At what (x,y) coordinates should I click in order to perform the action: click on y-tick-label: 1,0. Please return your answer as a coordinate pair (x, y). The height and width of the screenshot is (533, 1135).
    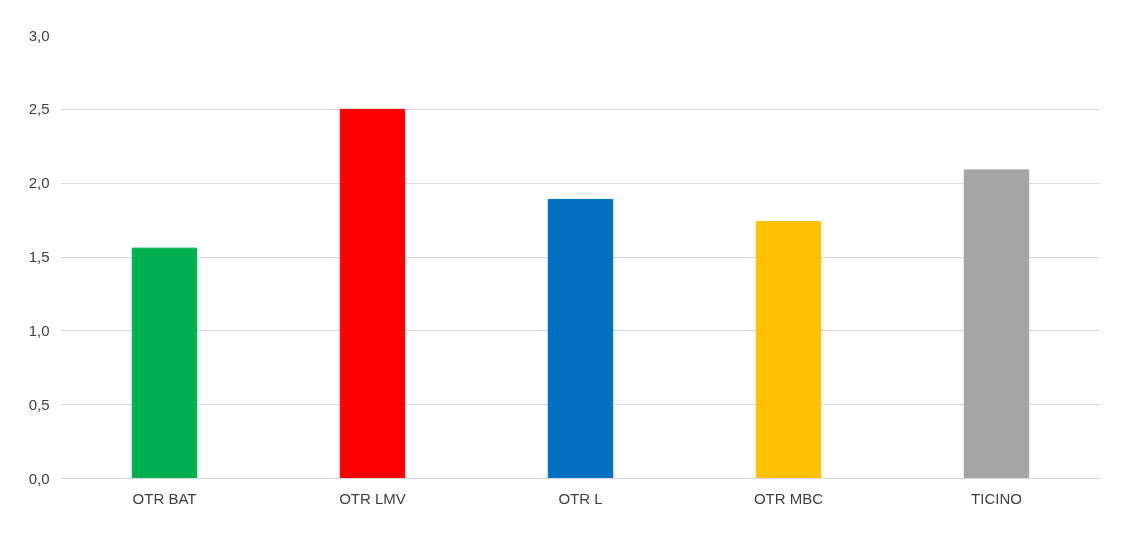
    Looking at the image, I should click on (39, 330).